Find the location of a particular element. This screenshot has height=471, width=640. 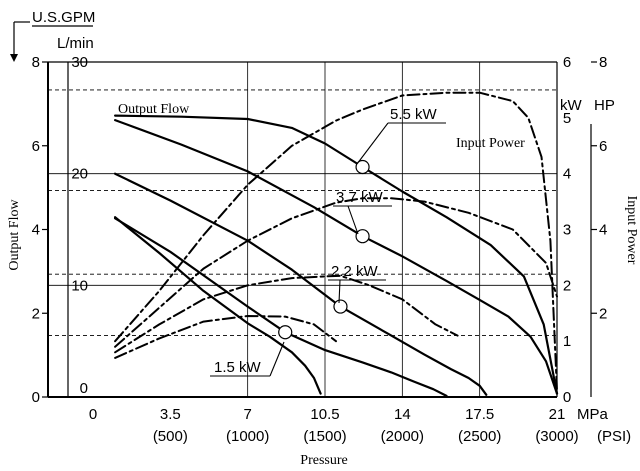

tick-label-lmin: 20 is located at coordinates (79, 174).